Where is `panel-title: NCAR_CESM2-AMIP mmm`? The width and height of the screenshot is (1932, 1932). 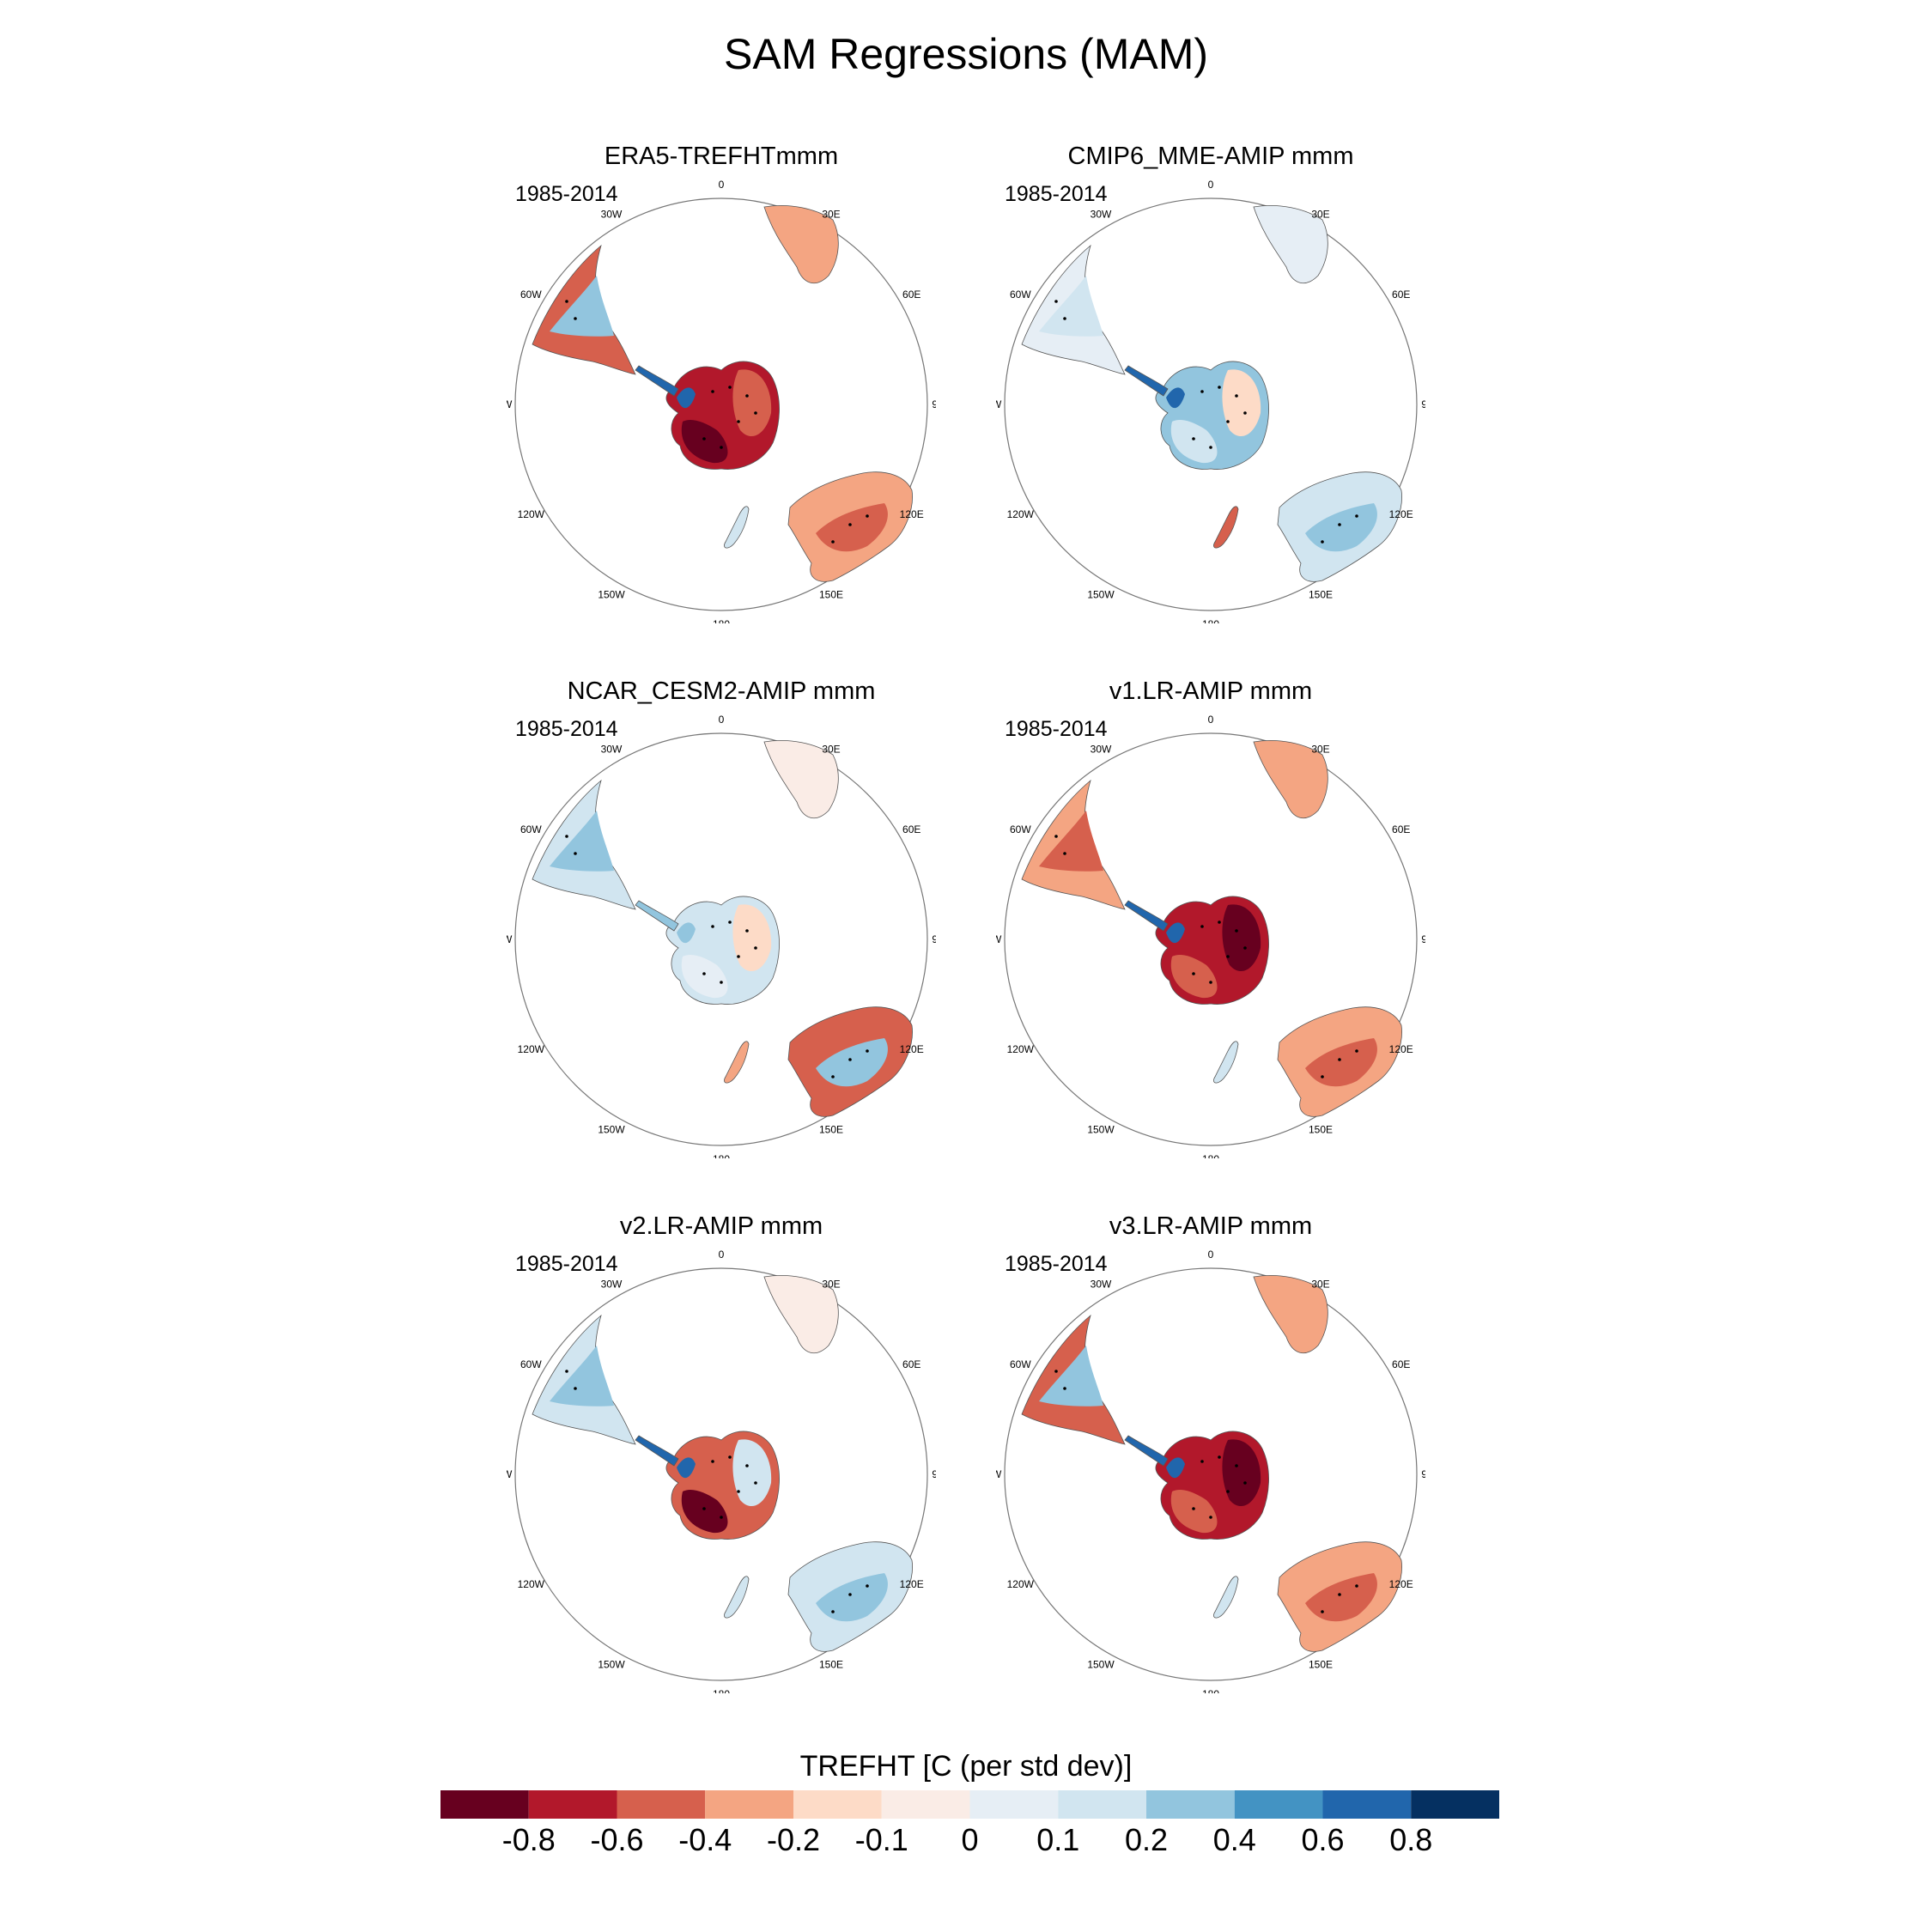
panel-title: NCAR_CESM2-AMIP mmm is located at coordinates (722, 691).